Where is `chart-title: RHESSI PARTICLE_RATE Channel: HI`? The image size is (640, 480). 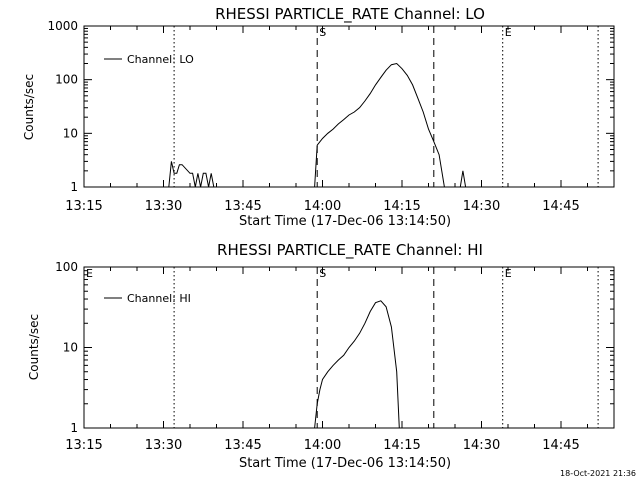
chart-title: RHESSI PARTICLE_RATE Channel: HI is located at coordinates (350, 250).